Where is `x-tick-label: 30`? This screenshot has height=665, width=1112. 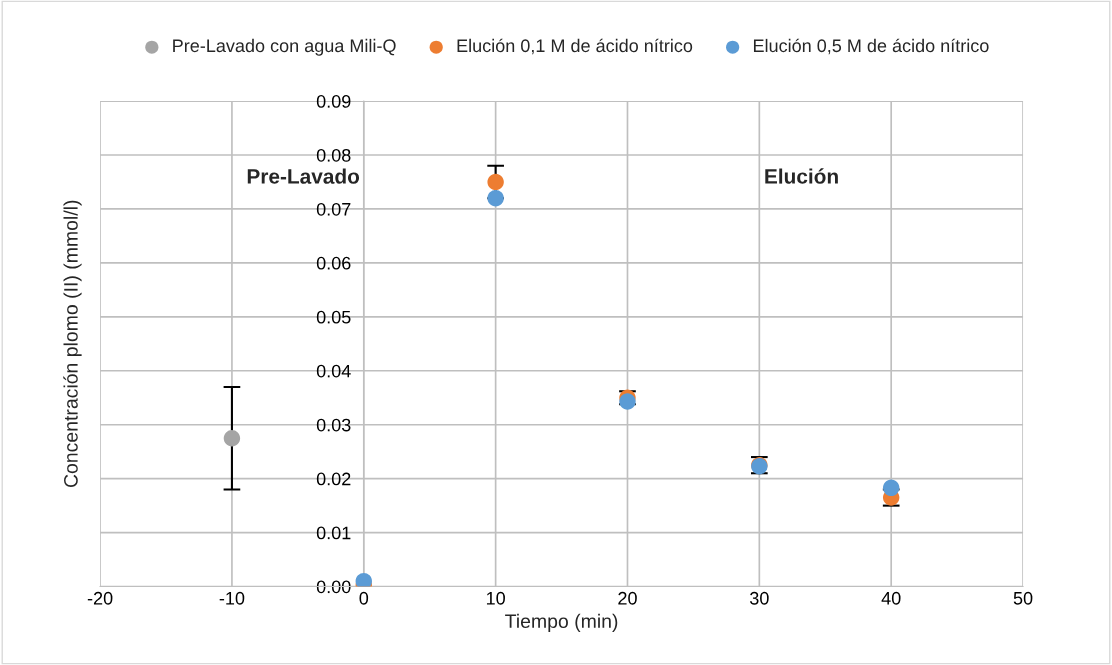
x-tick-label: 30 is located at coordinates (759, 598).